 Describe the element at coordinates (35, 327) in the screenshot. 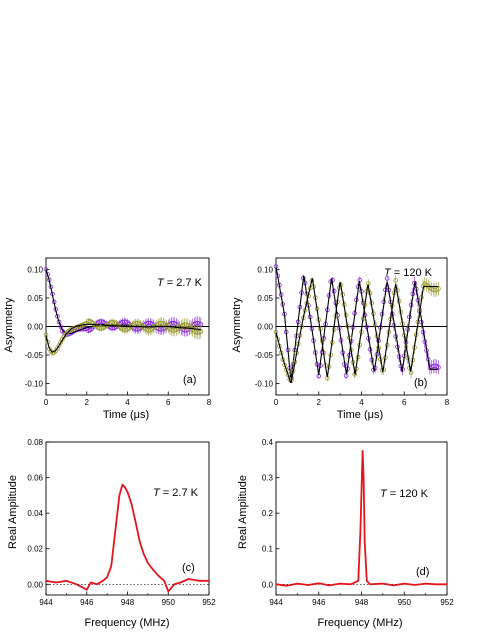

I see `panel-a-y-tick-label: 0.00` at that location.